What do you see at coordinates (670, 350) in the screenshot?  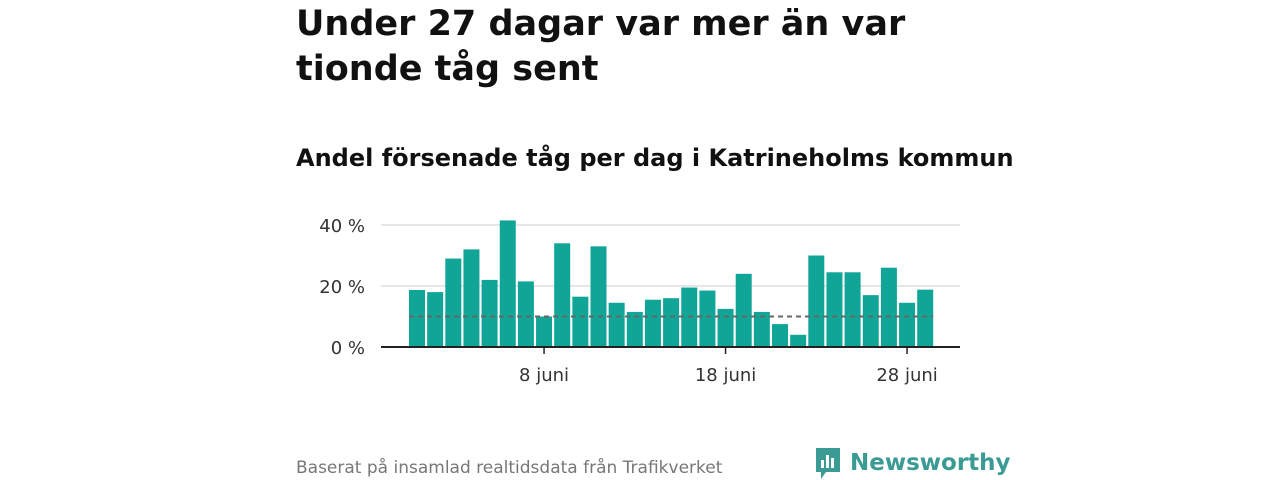 I see `axis-layer` at bounding box center [670, 350].